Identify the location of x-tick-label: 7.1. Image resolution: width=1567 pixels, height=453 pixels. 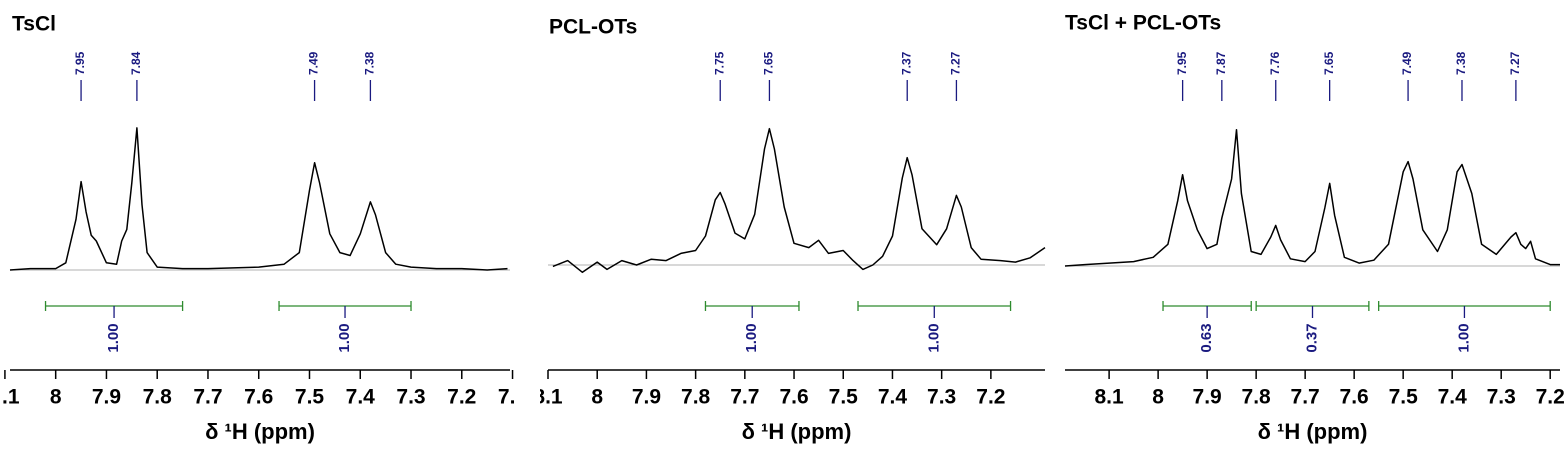
(513, 397).